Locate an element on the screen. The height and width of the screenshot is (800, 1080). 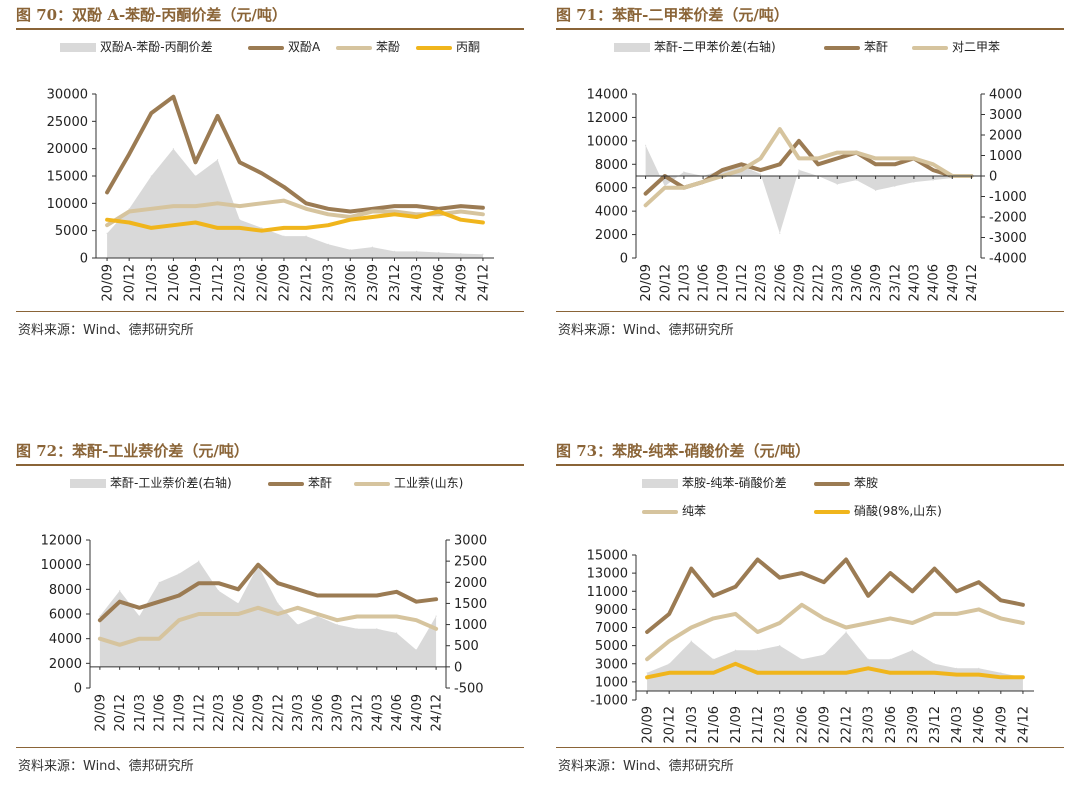
x-tick-label: 21/06 is located at coordinates (174, 282).